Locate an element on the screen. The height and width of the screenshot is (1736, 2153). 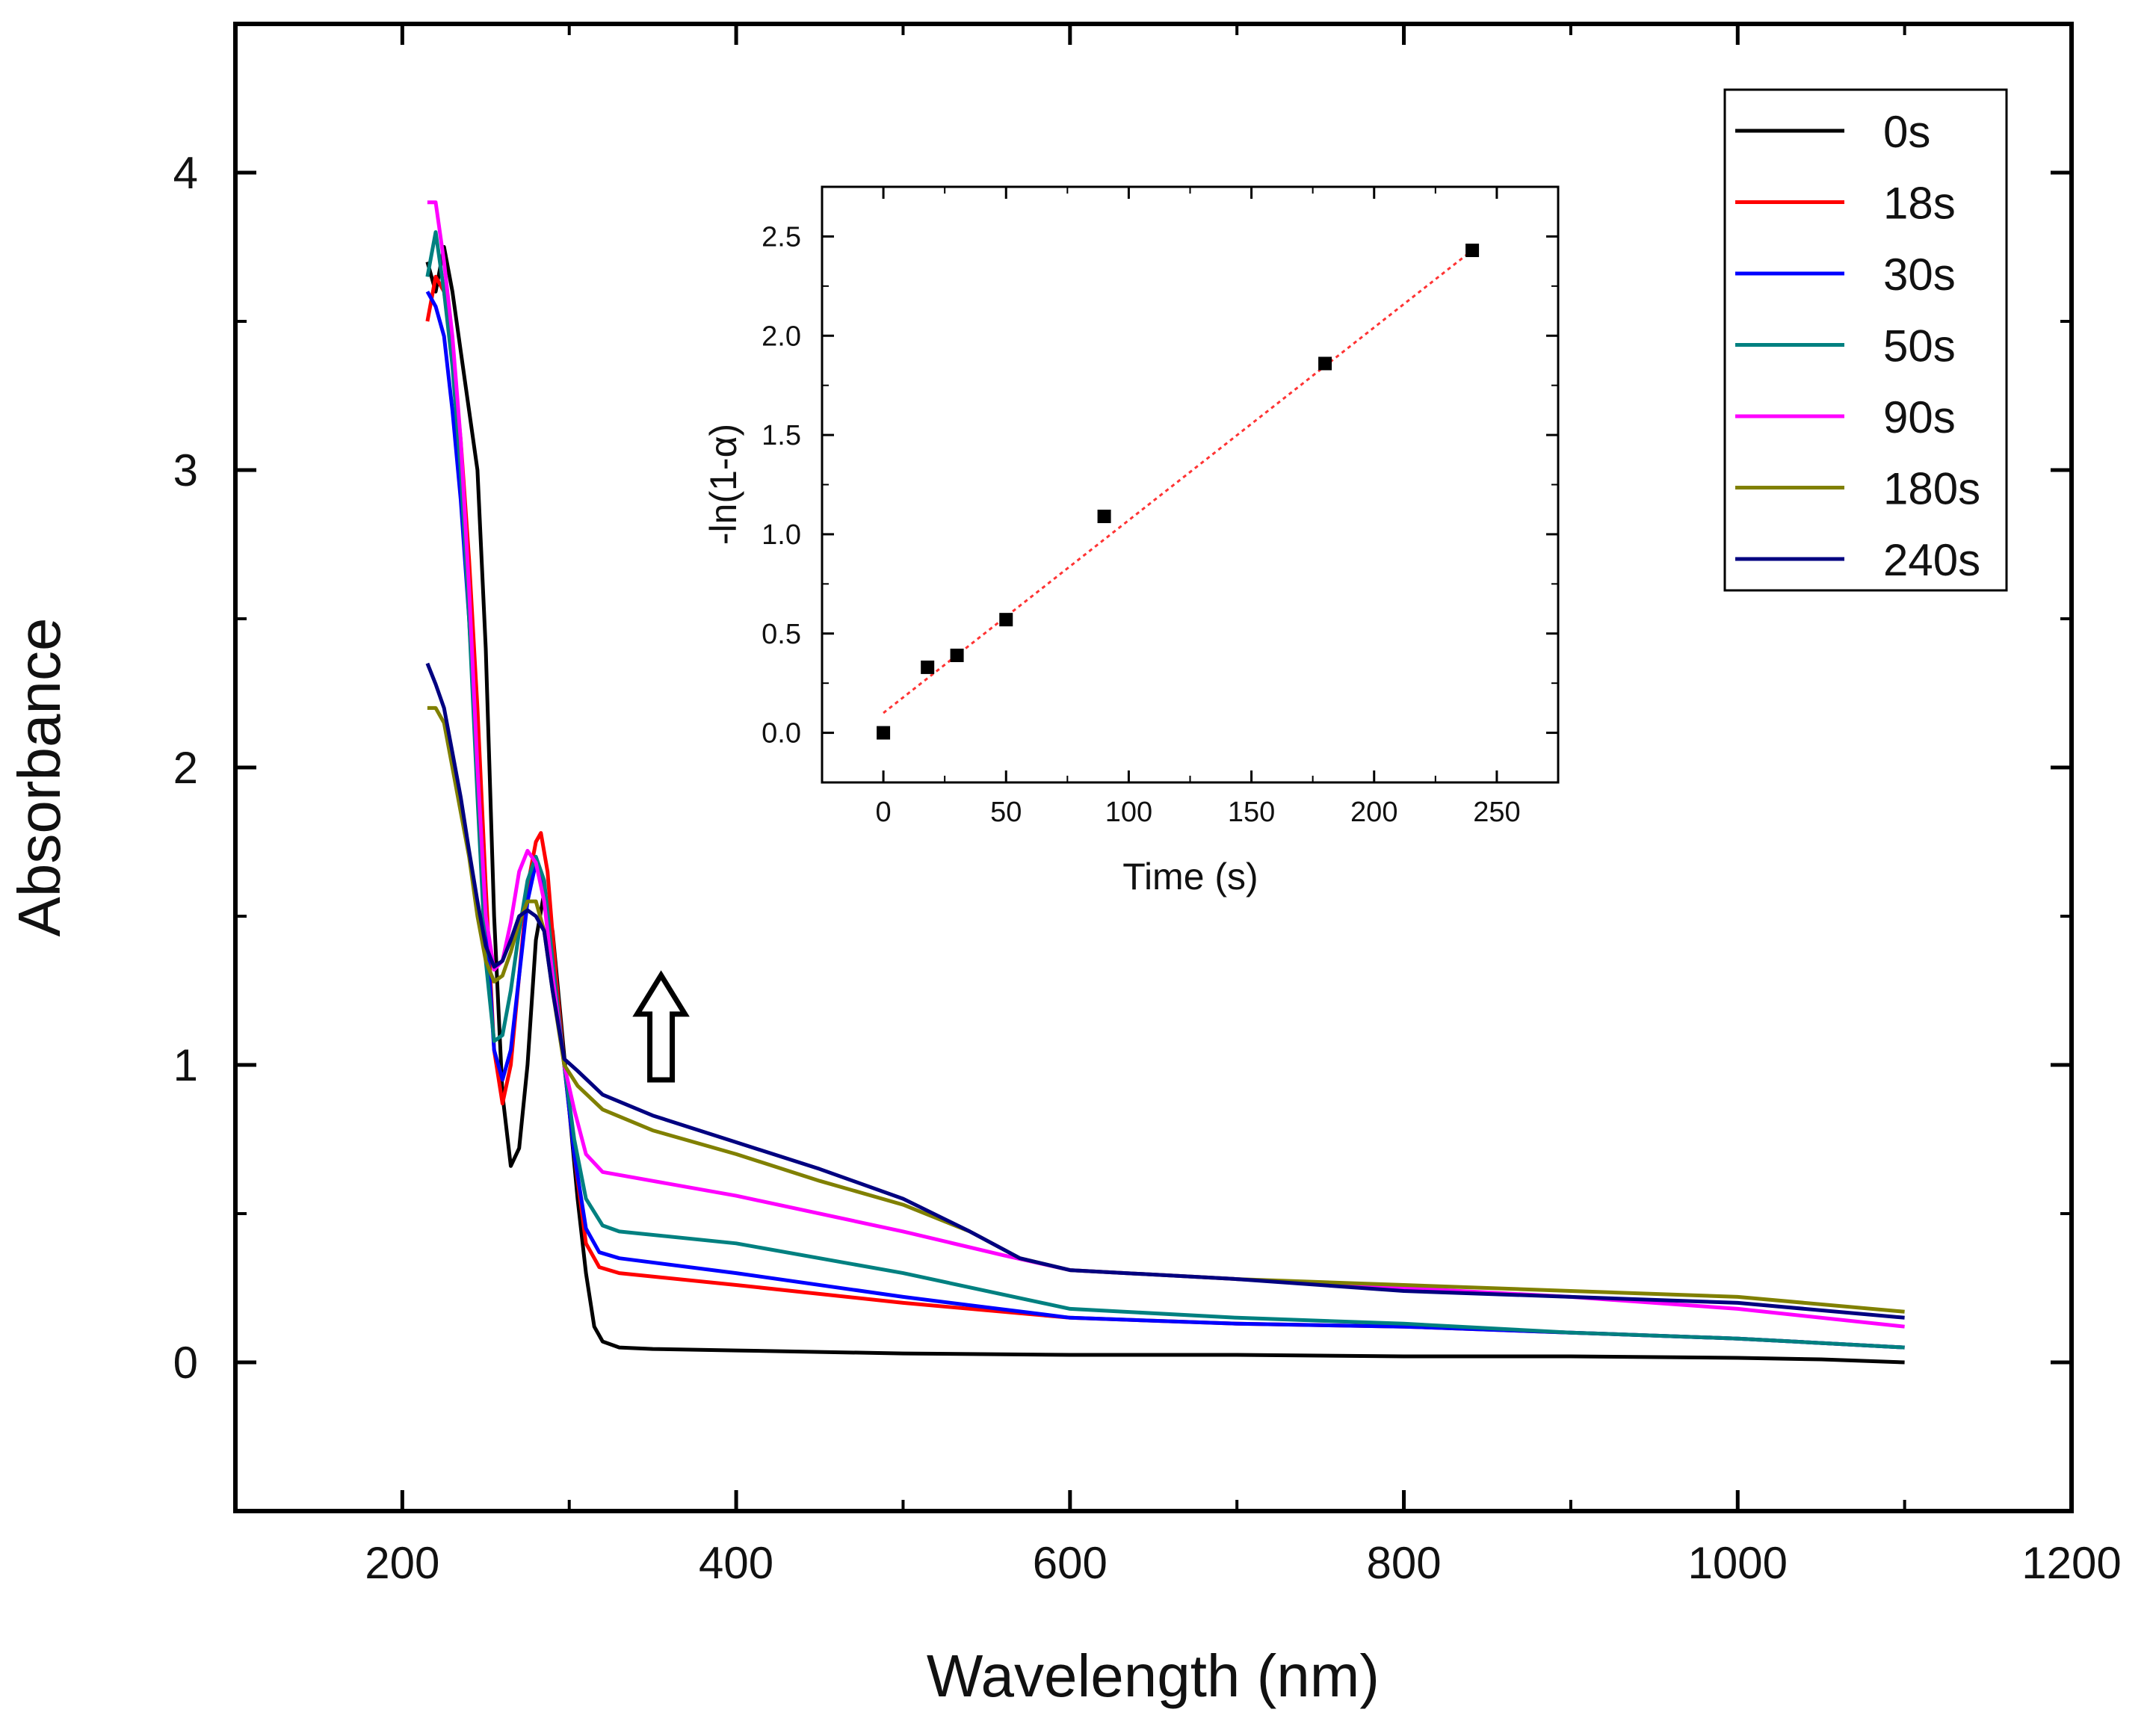
inset-y-tick-label: 1.0 is located at coordinates (782, 535).